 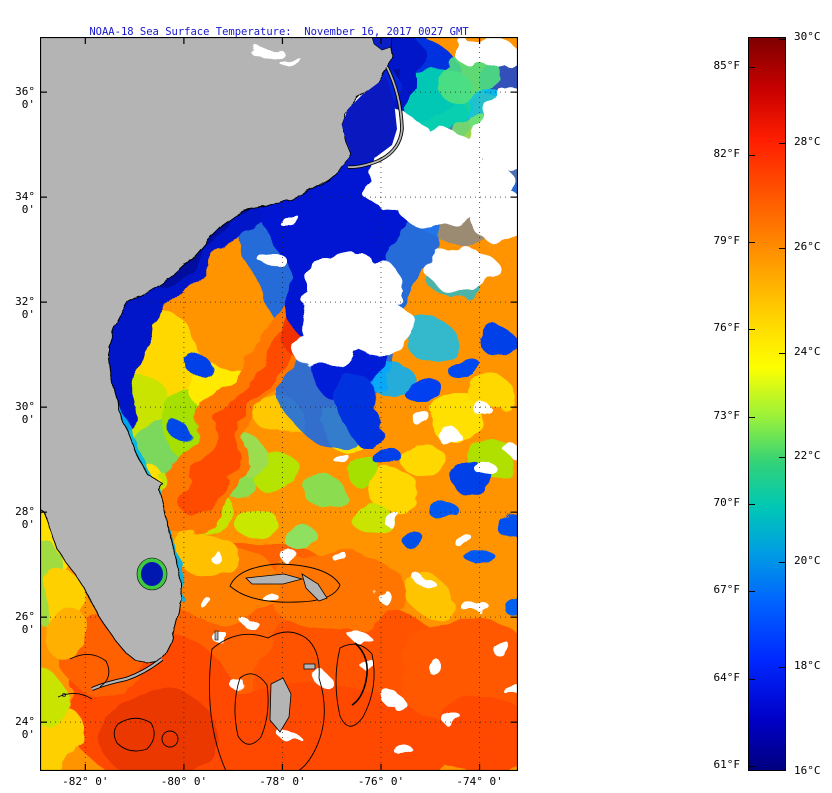 I want to click on outer-banks-fill, so click(x=375, y=117).